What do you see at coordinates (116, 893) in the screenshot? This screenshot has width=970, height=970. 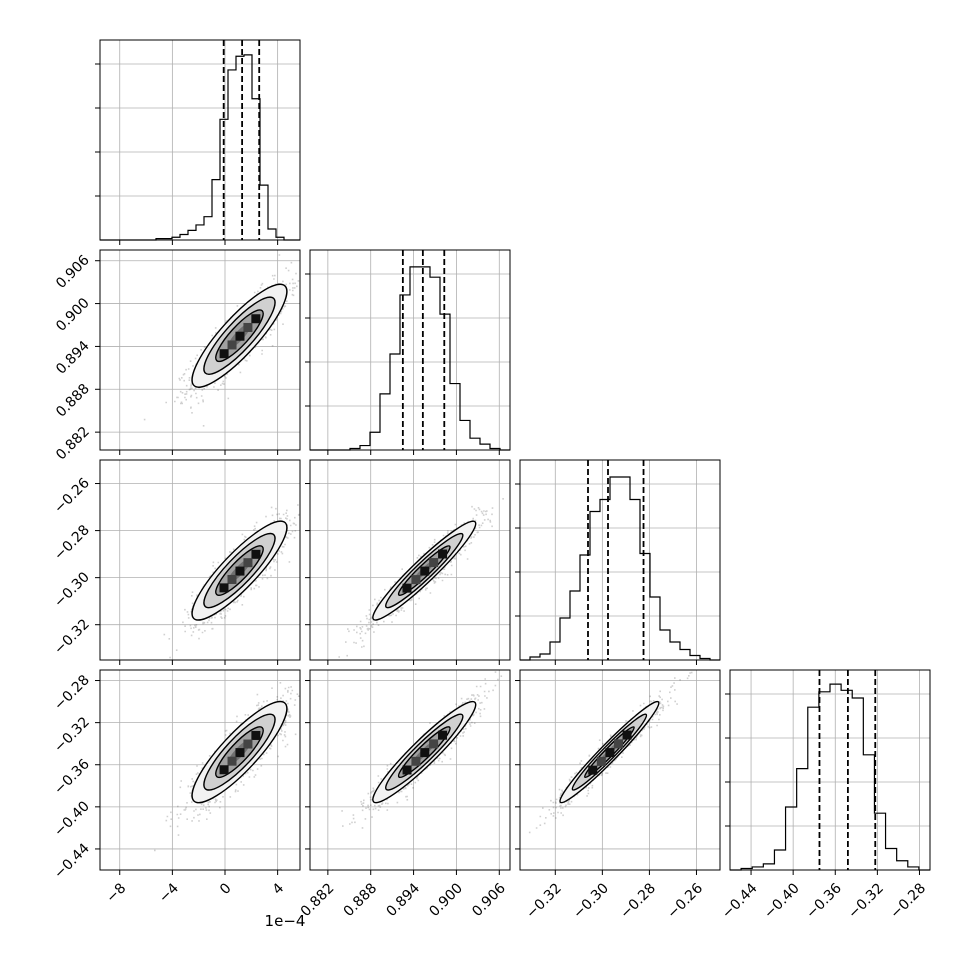 I see `x-tick-label: −8` at bounding box center [116, 893].